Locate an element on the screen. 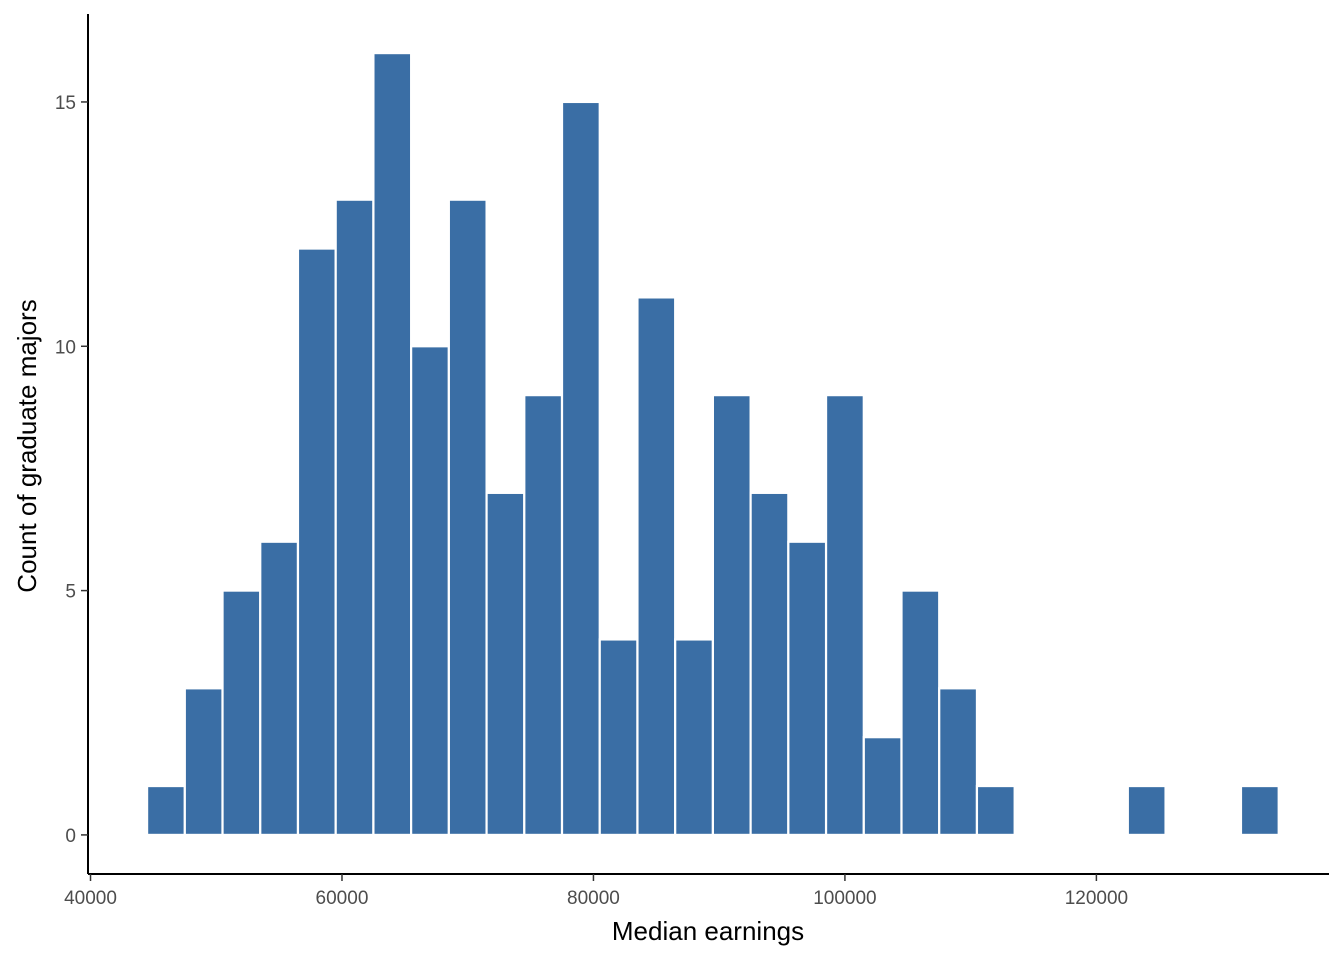 The height and width of the screenshot is (965, 1344). x-tick-label: 40000 is located at coordinates (90, 898).